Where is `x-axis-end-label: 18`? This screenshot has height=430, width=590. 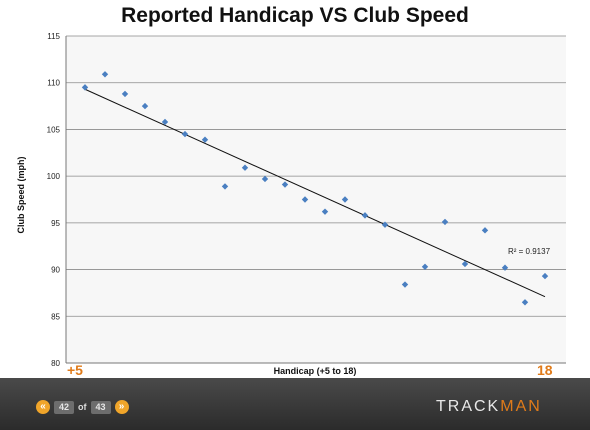 x-axis-end-label: 18 is located at coordinates (545, 370).